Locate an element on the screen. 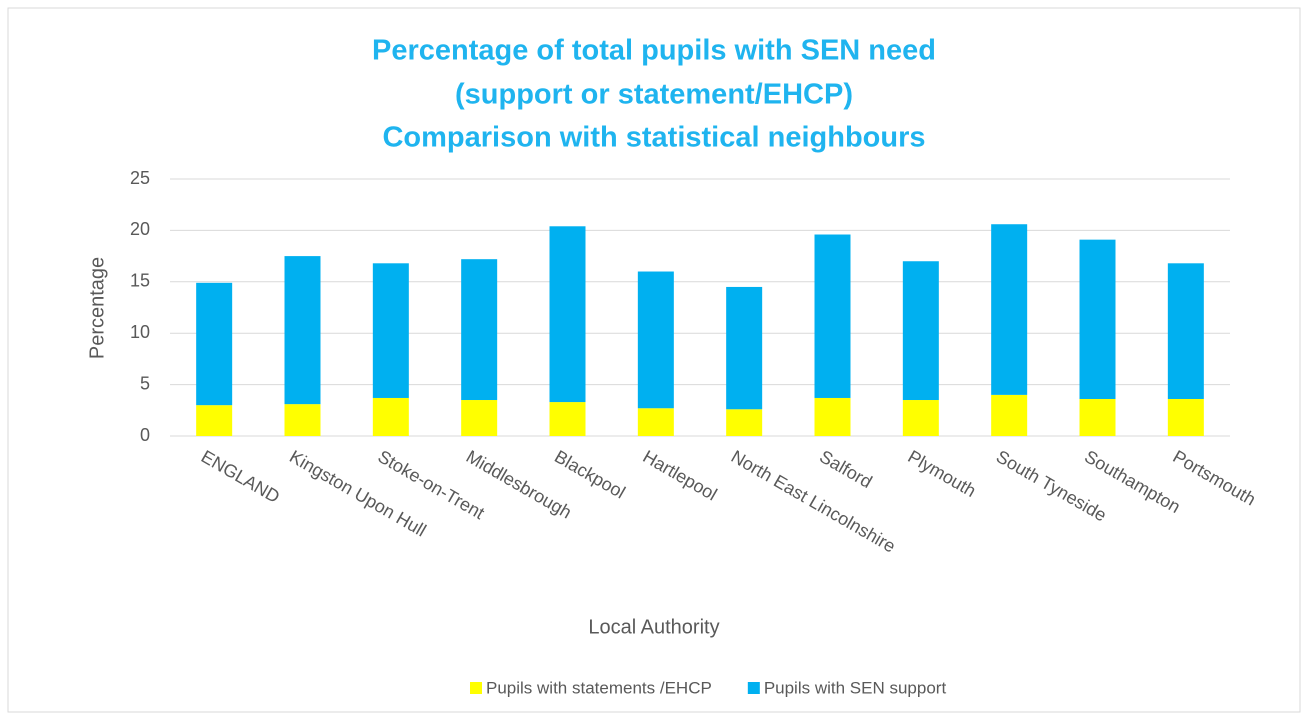 This screenshot has width=1309, height=720. chart-title: (support or statement/EHCP) is located at coordinates (654, 95).